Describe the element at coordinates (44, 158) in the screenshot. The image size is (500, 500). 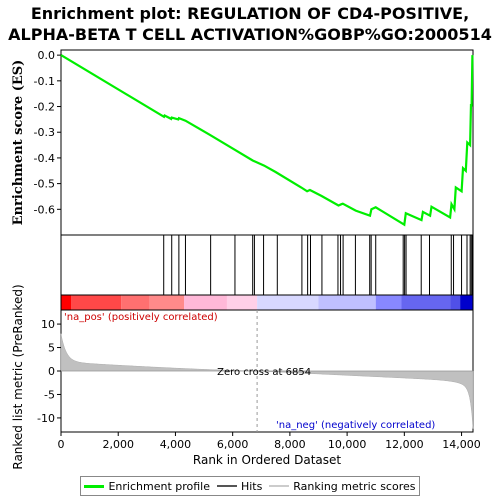
I see `es-ytick-label: -0.4` at that location.